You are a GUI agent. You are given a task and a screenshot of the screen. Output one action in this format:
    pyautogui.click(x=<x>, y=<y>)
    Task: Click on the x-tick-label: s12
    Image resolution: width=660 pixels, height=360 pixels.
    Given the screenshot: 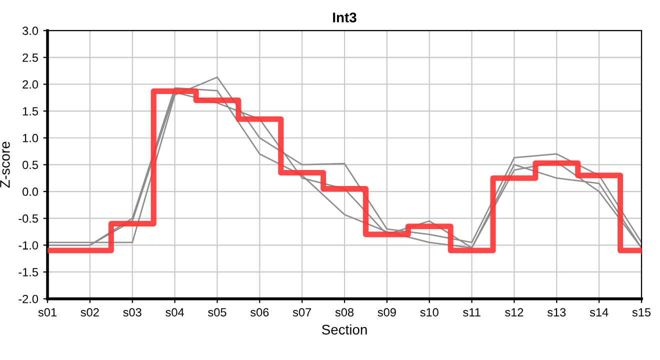 What is the action you would take?
    pyautogui.click(x=514, y=312)
    